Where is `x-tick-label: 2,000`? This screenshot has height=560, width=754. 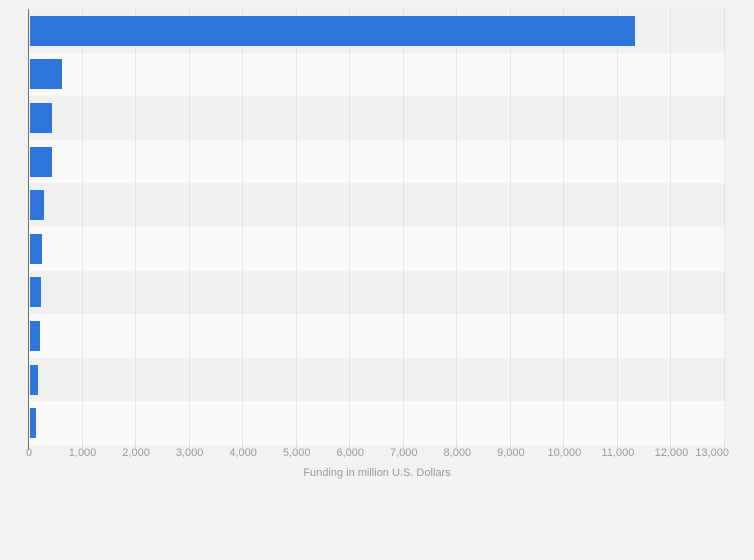
x-tick-label: 2,000 is located at coordinates (136, 453).